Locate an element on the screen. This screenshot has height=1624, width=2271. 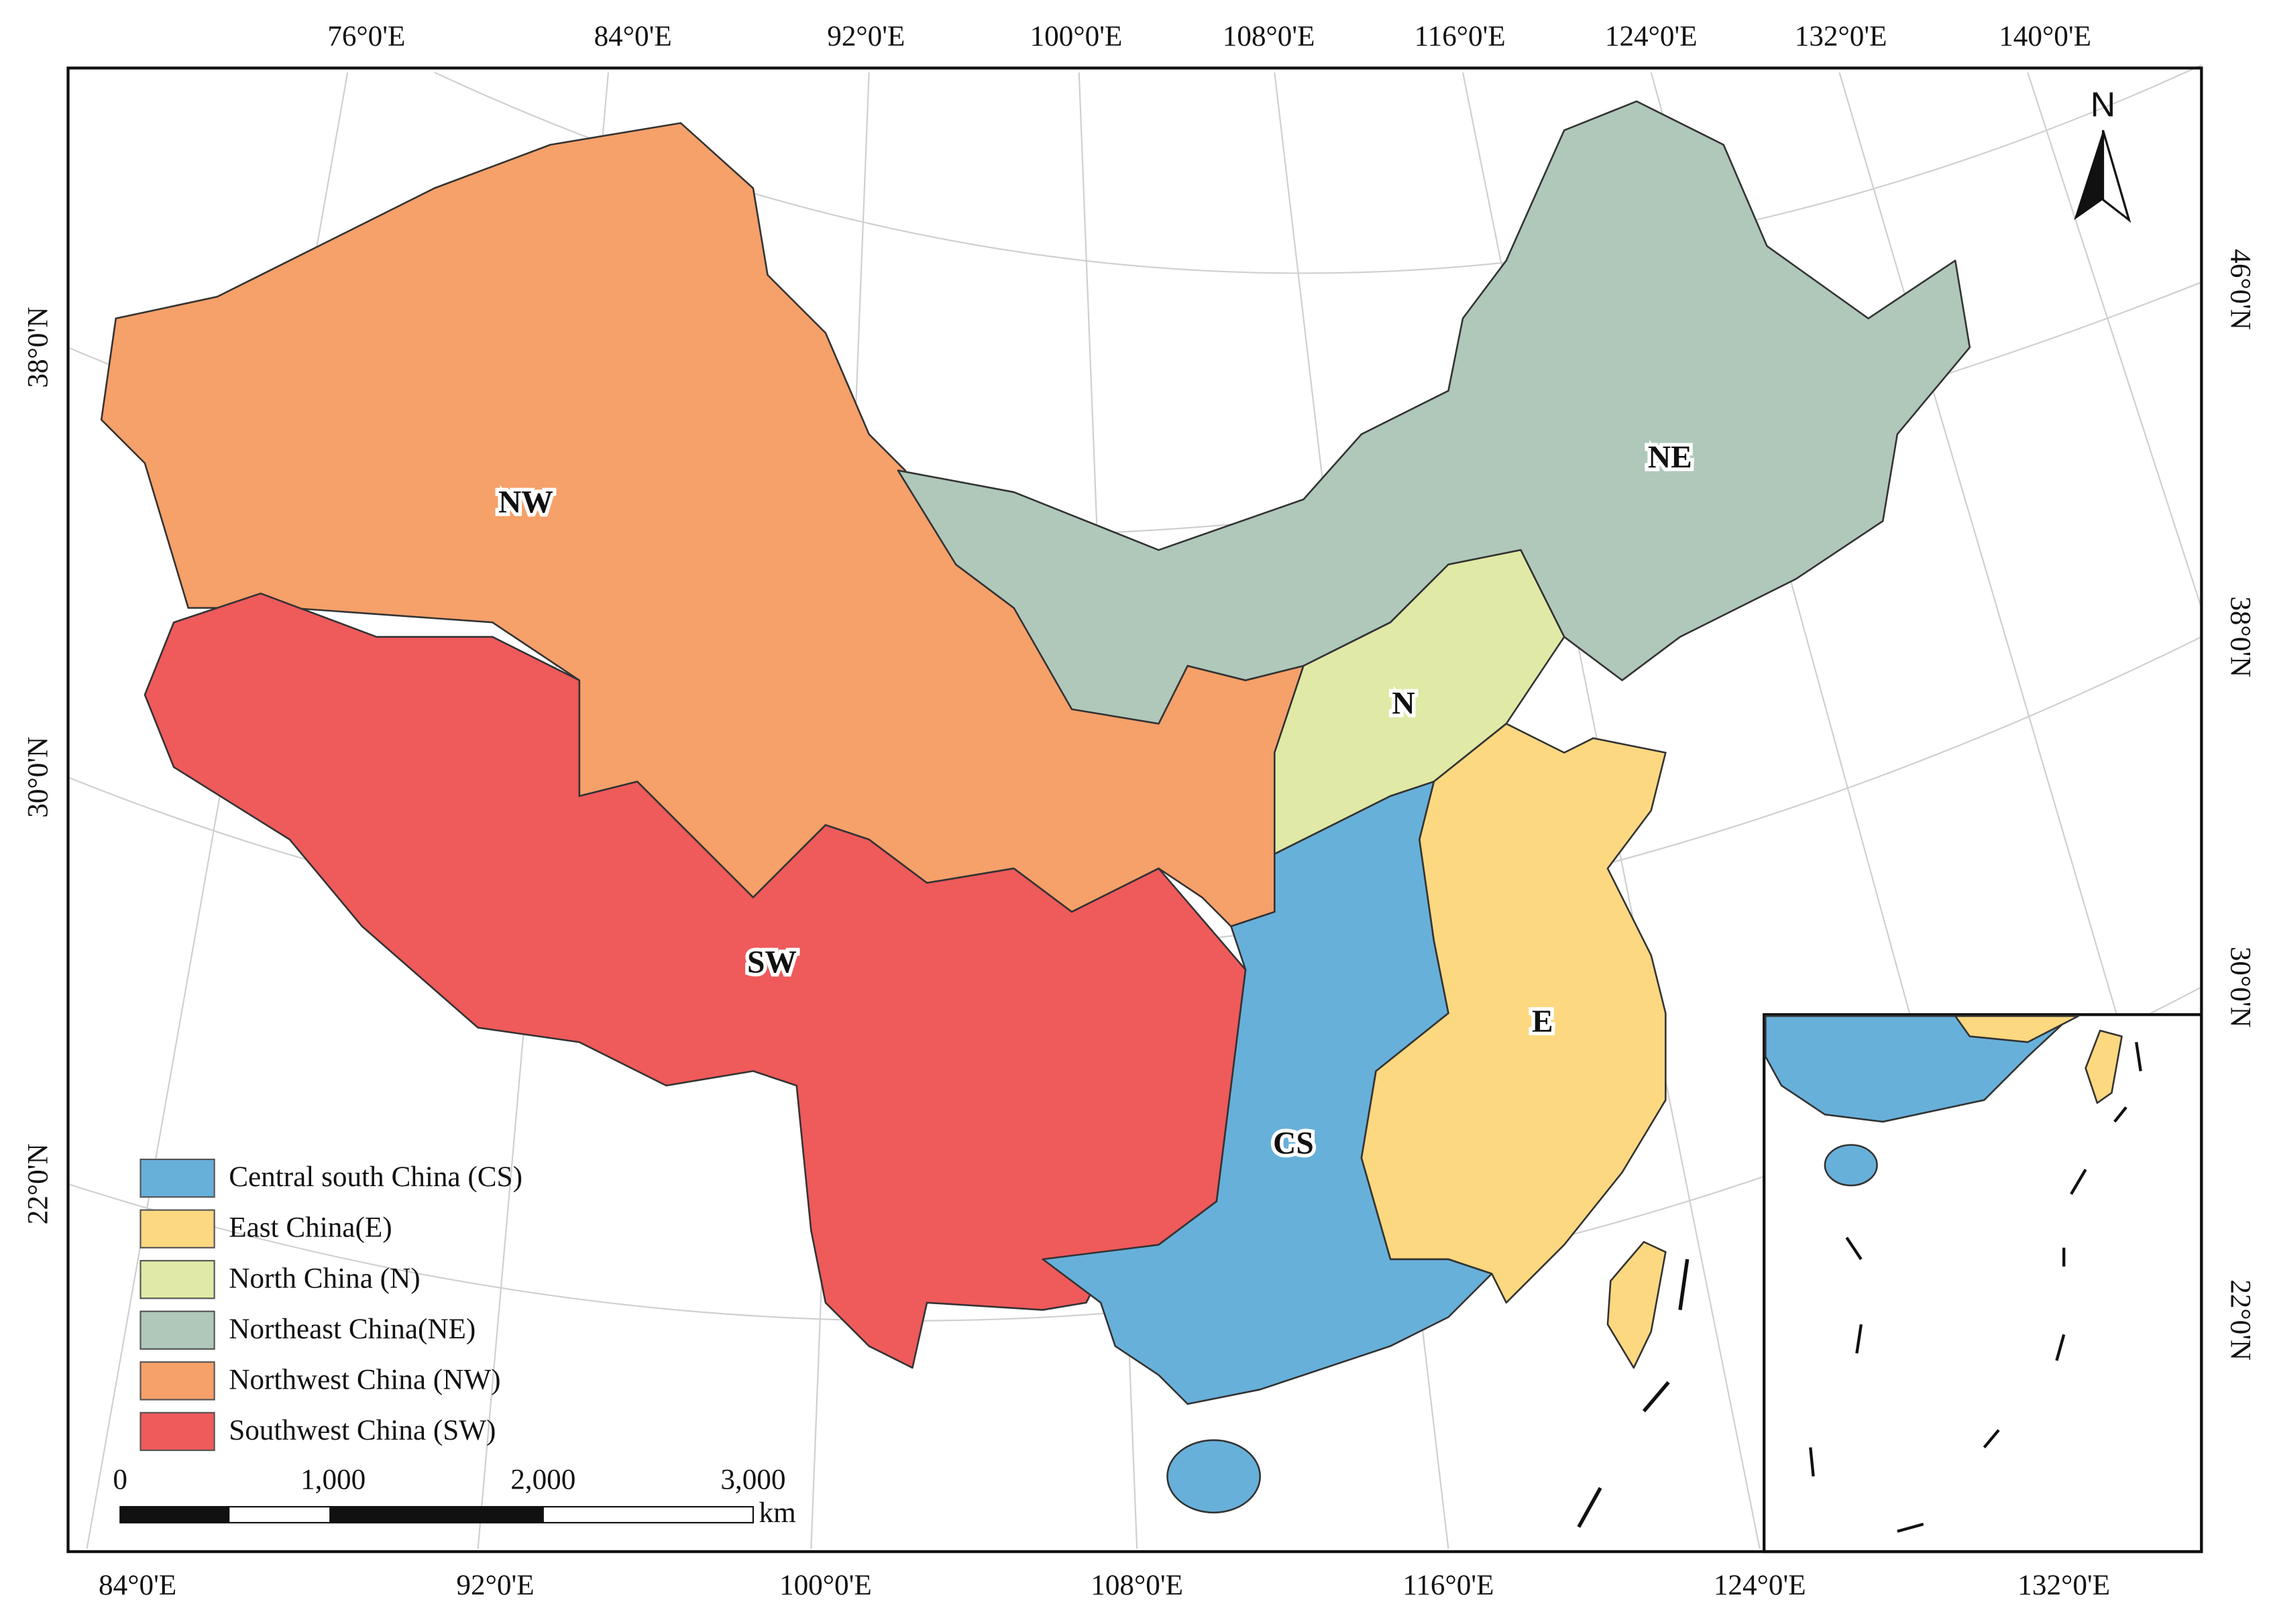
arrow-left is located at coordinates (2088, 176).